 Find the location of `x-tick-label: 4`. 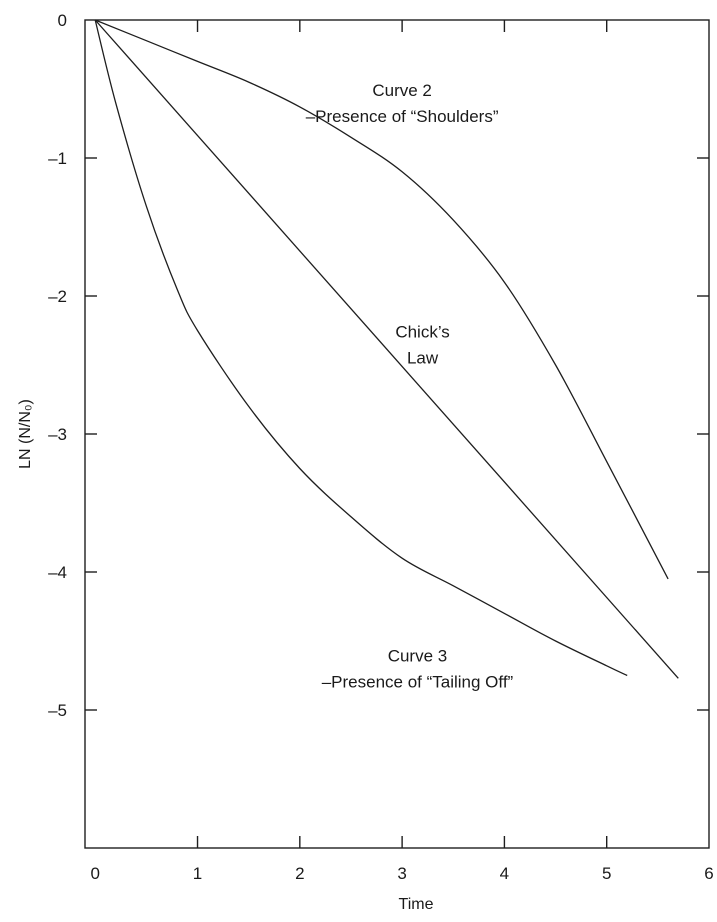

x-tick-label: 4 is located at coordinates (504, 873).